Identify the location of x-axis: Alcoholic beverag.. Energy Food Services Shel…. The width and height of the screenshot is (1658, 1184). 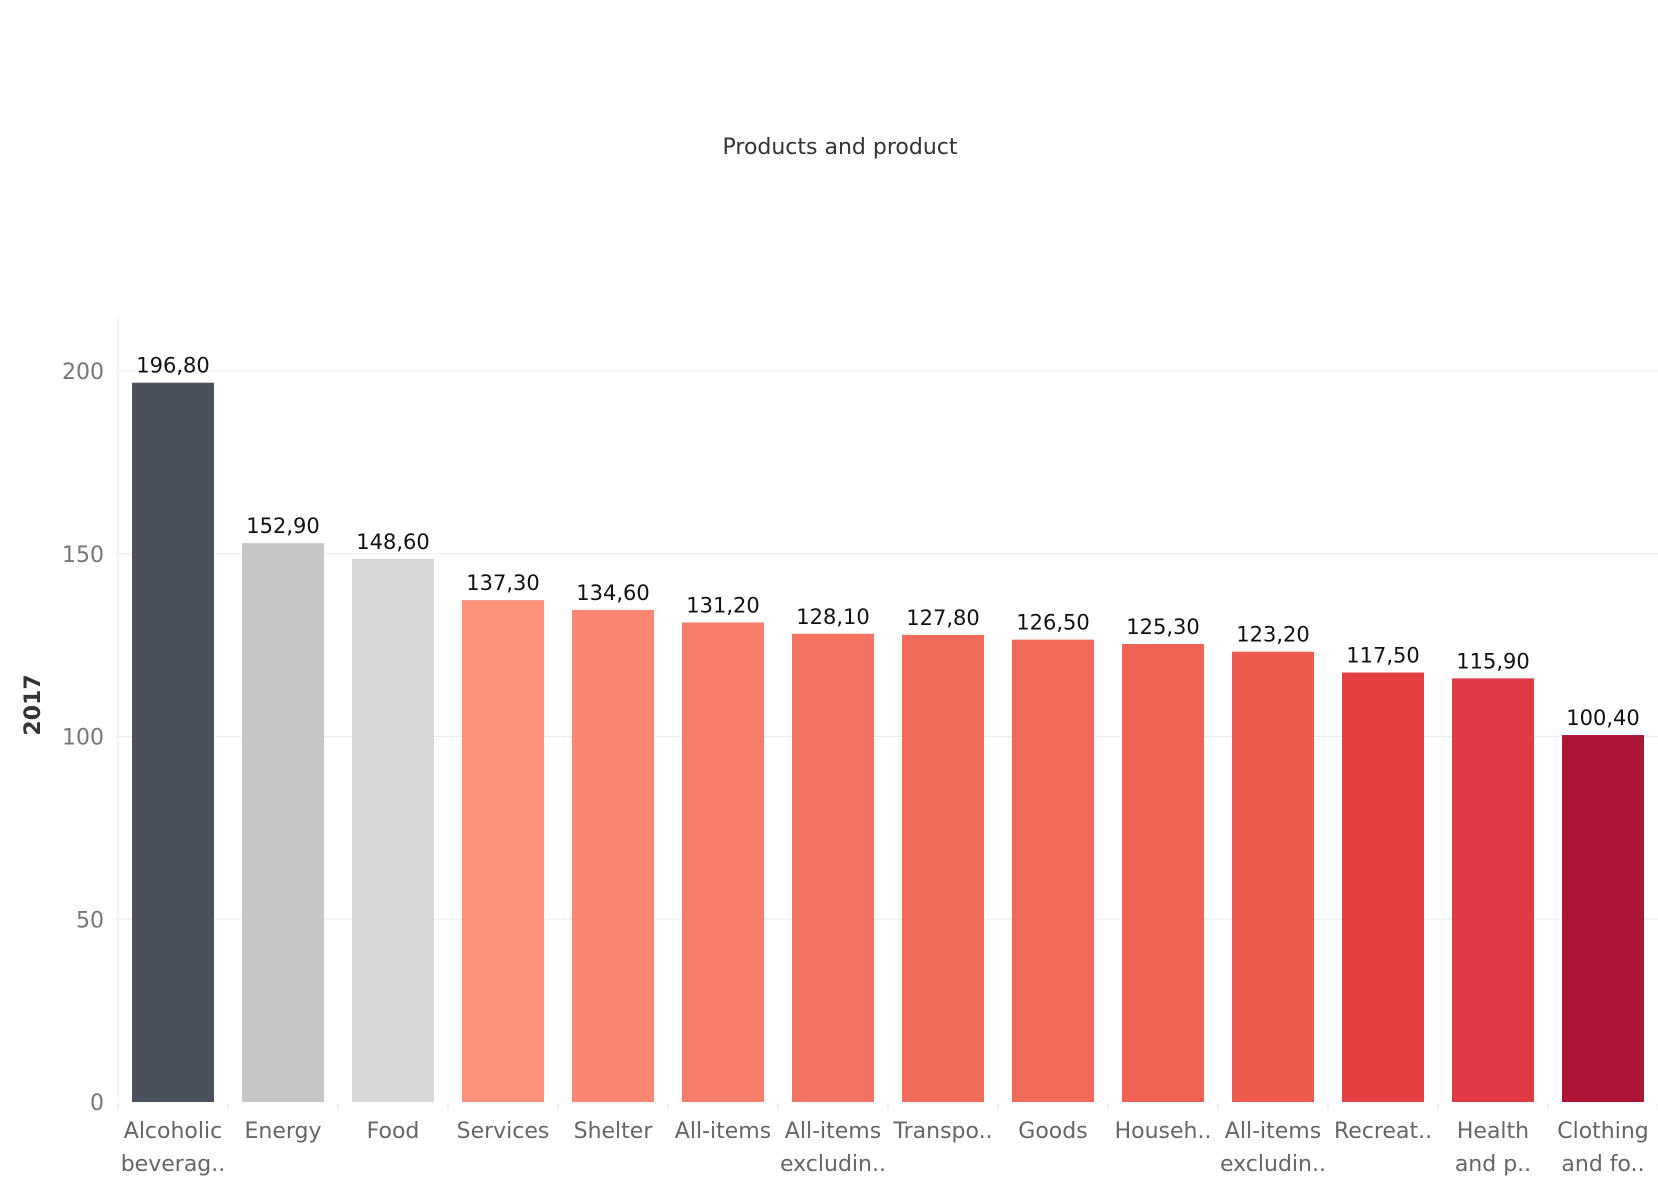
(887, 1140).